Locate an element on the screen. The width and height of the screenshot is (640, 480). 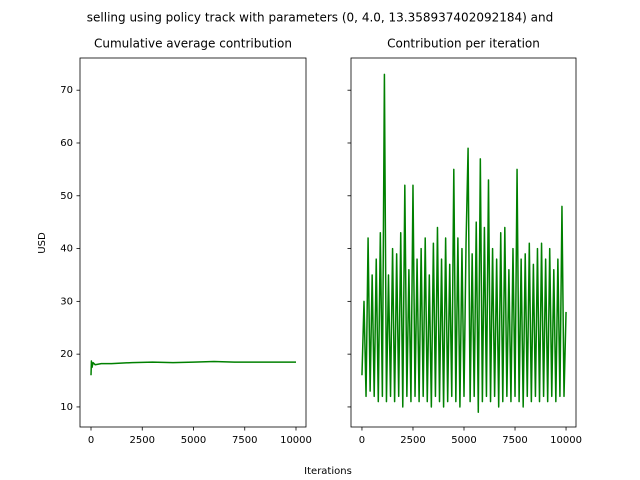
x-axis-label: Iterations is located at coordinates (328, 471).